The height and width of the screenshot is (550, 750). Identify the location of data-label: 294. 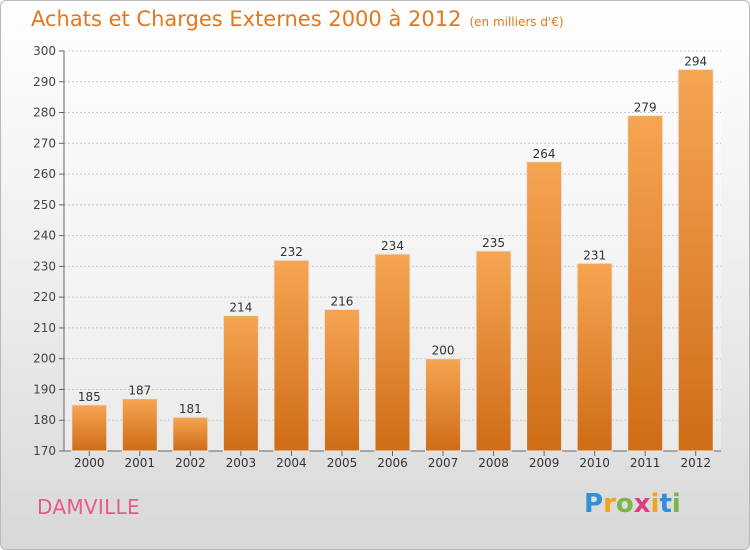
(695, 61).